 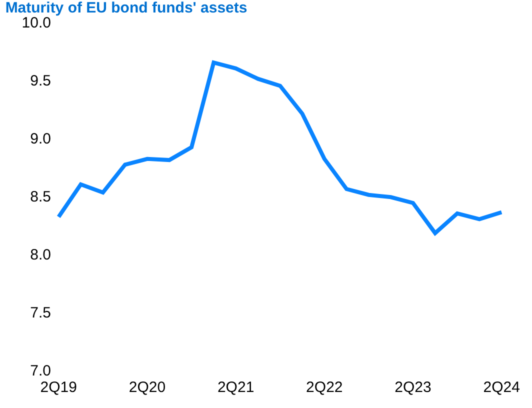 I want to click on y-tick-label: 8.5, so click(x=40, y=197).